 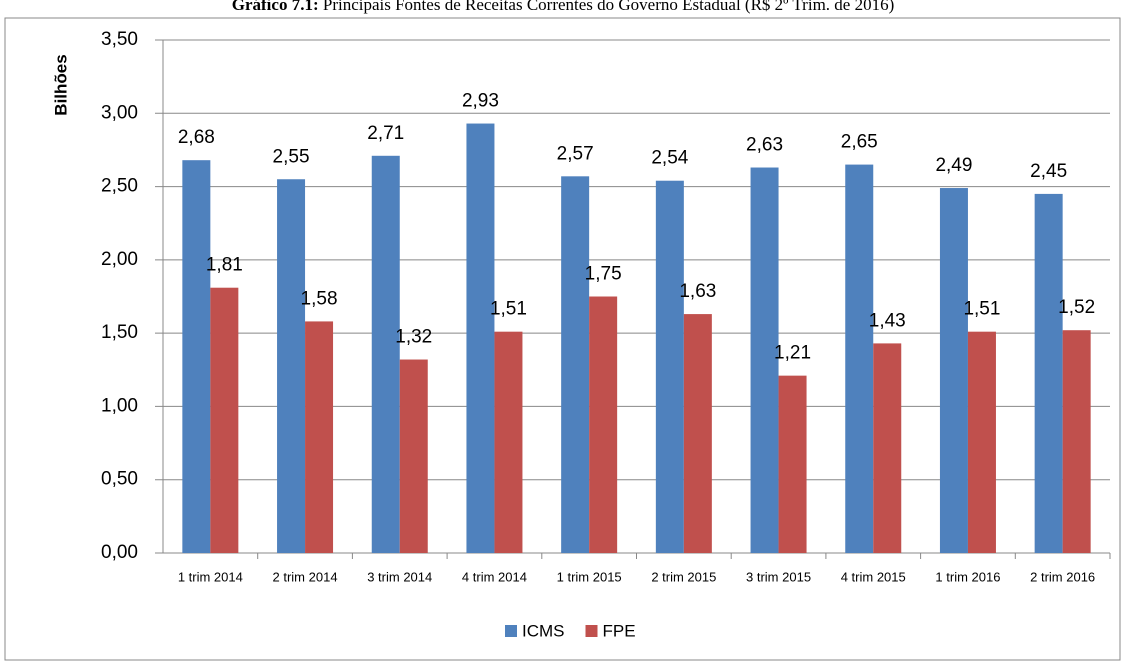 What do you see at coordinates (275, 7) in the screenshot?
I see `title-label: Gráfico 7.1:` at bounding box center [275, 7].